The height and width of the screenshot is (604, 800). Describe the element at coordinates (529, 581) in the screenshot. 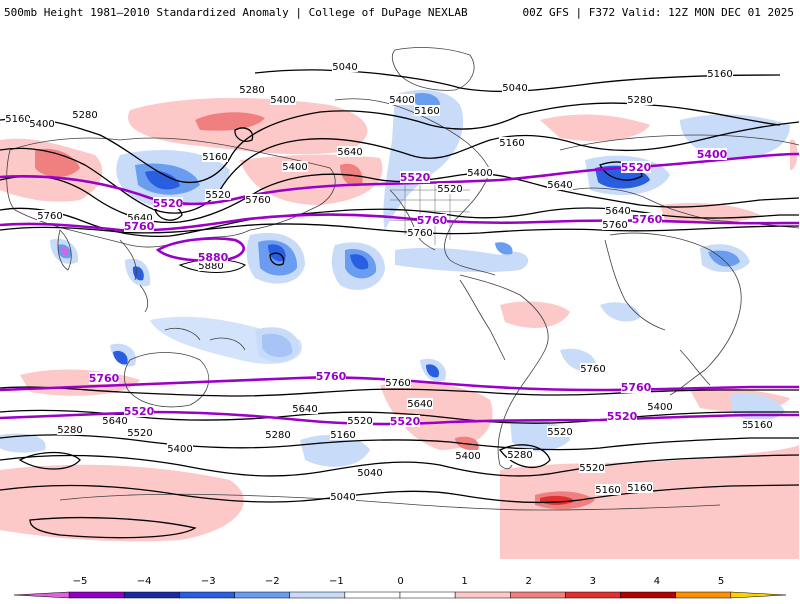

I see `colorbar-tick-label: 2` at that location.